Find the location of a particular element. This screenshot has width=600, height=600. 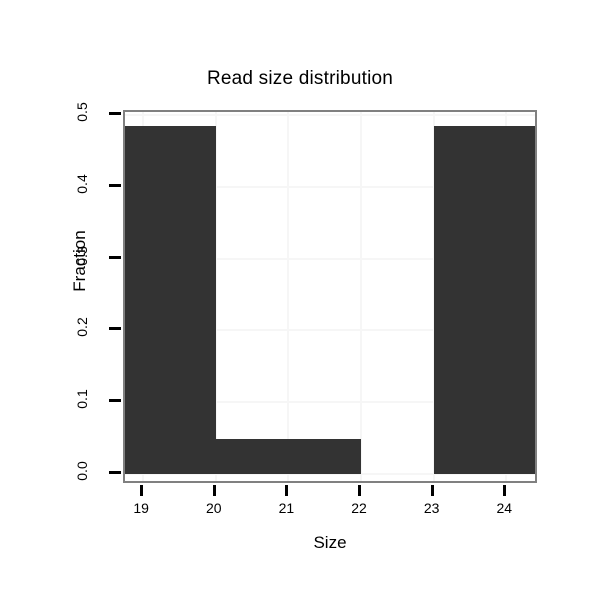

y-tick-label: 0.0 is located at coordinates (82, 471).